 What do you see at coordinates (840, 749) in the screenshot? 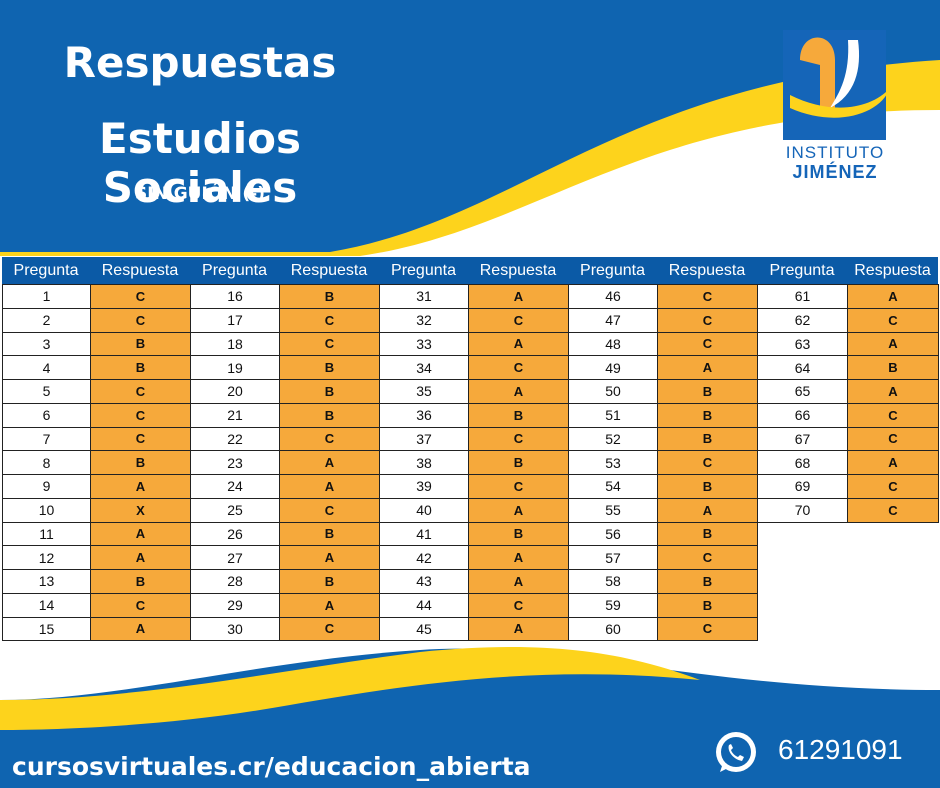
I see `phone: 61291091` at bounding box center [840, 749].